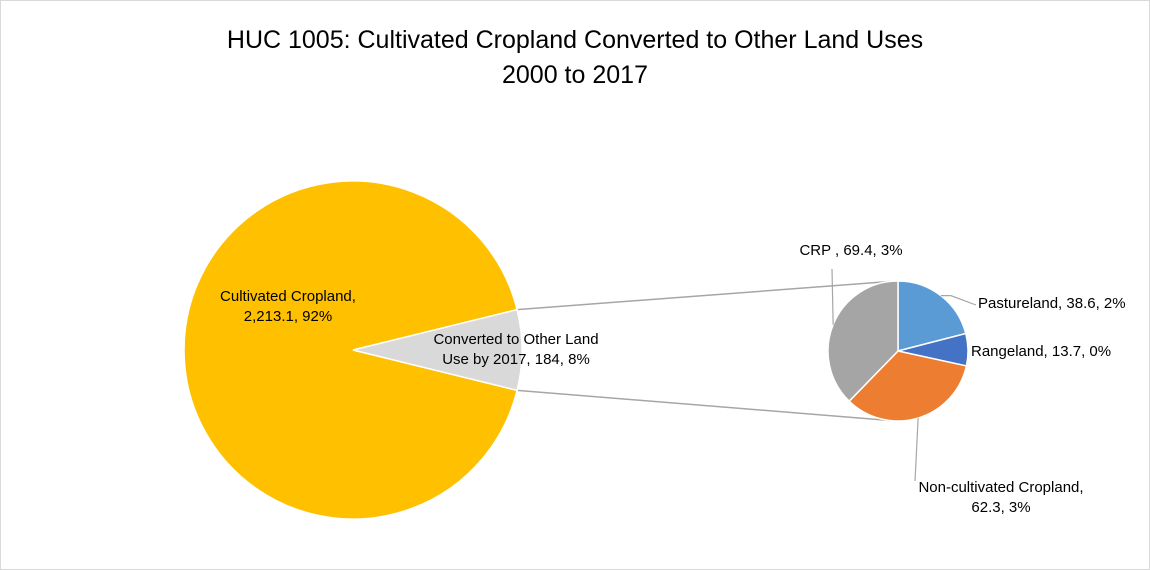 The image size is (1150, 570). I want to click on slice-converted-to-other-land-use-by-2017, so click(437, 350).